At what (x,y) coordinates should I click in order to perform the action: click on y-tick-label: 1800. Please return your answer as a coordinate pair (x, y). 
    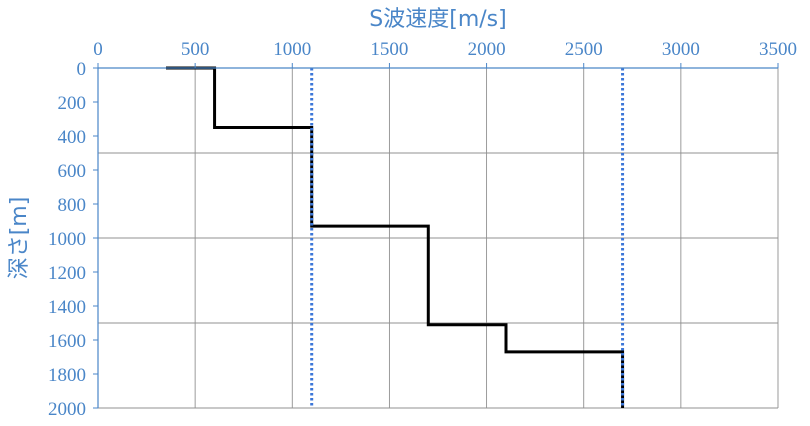
    Looking at the image, I should click on (67, 375).